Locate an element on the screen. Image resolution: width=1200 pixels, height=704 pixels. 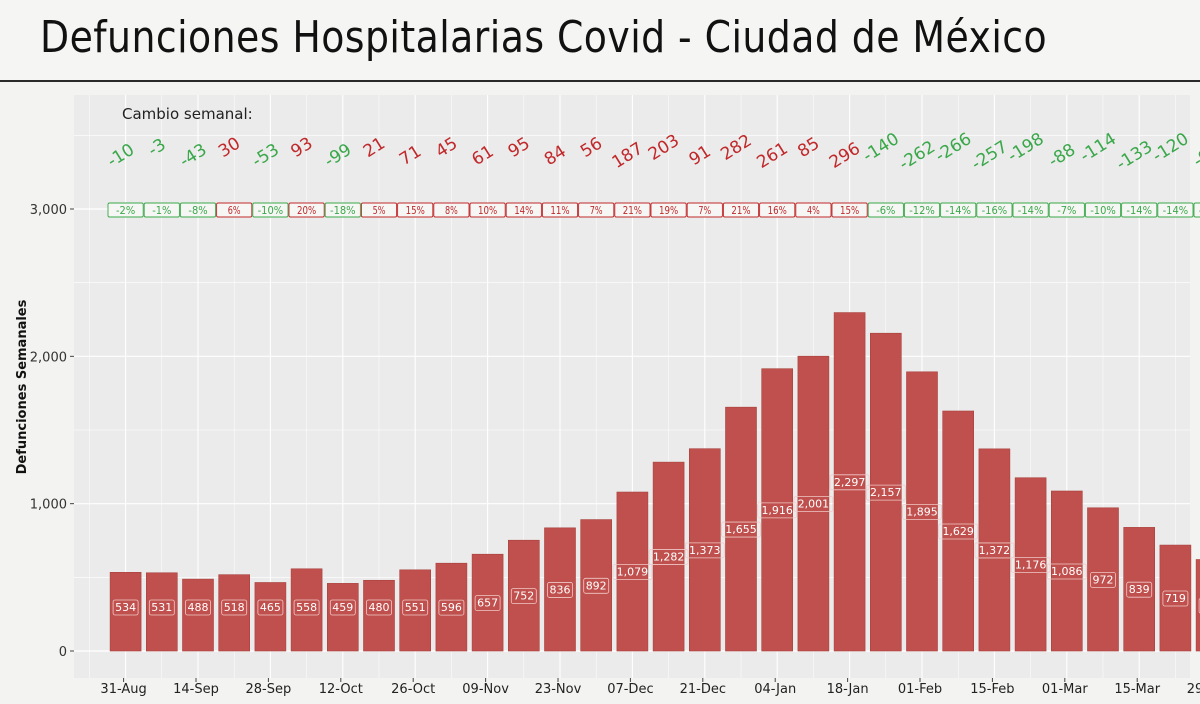
x-tick-label: 18-Jan is located at coordinates (848, 689).